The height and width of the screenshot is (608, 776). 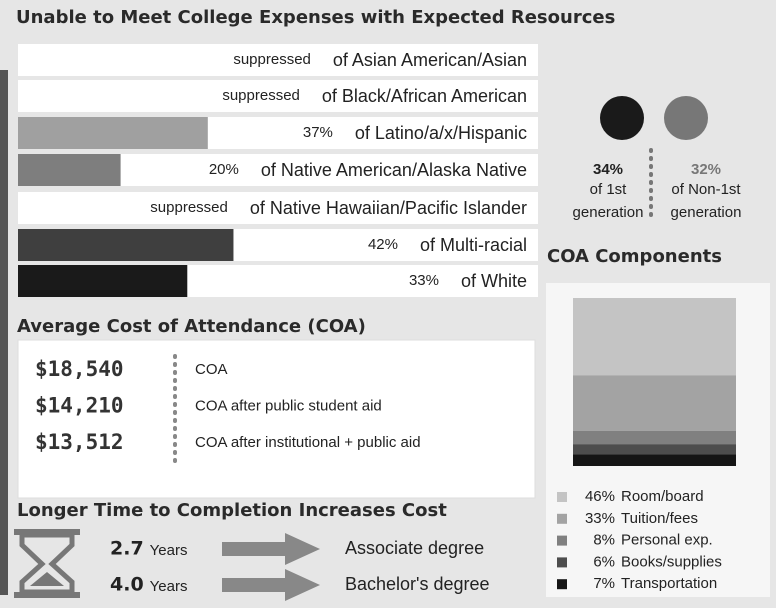 What do you see at coordinates (211, 369) in the screenshot?
I see `coa-label: COA` at bounding box center [211, 369].